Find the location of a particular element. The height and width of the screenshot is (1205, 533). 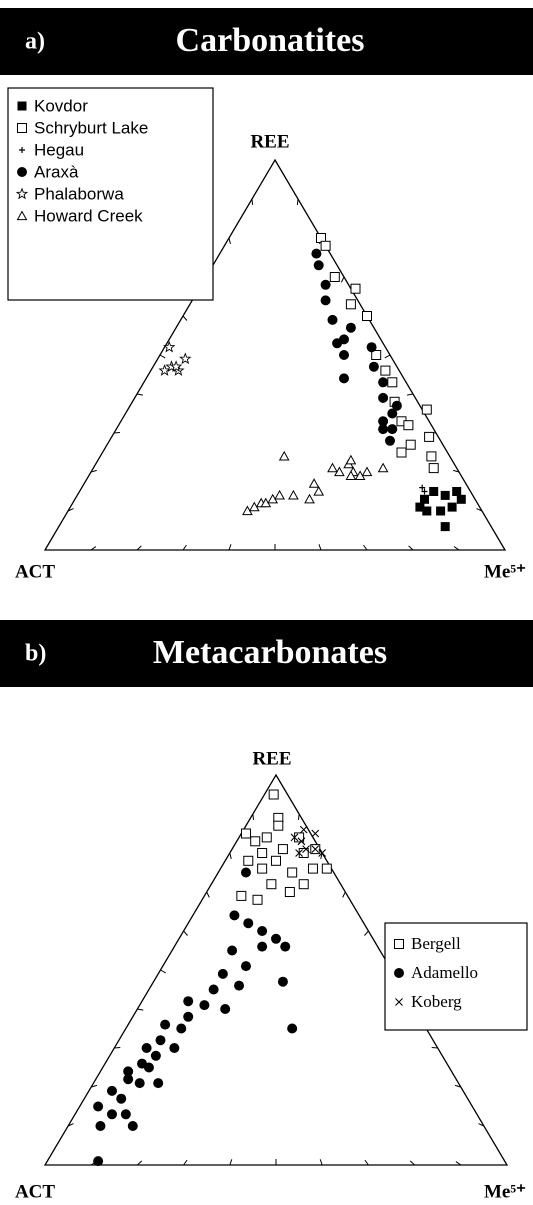

legend-box is located at coordinates (456, 976).